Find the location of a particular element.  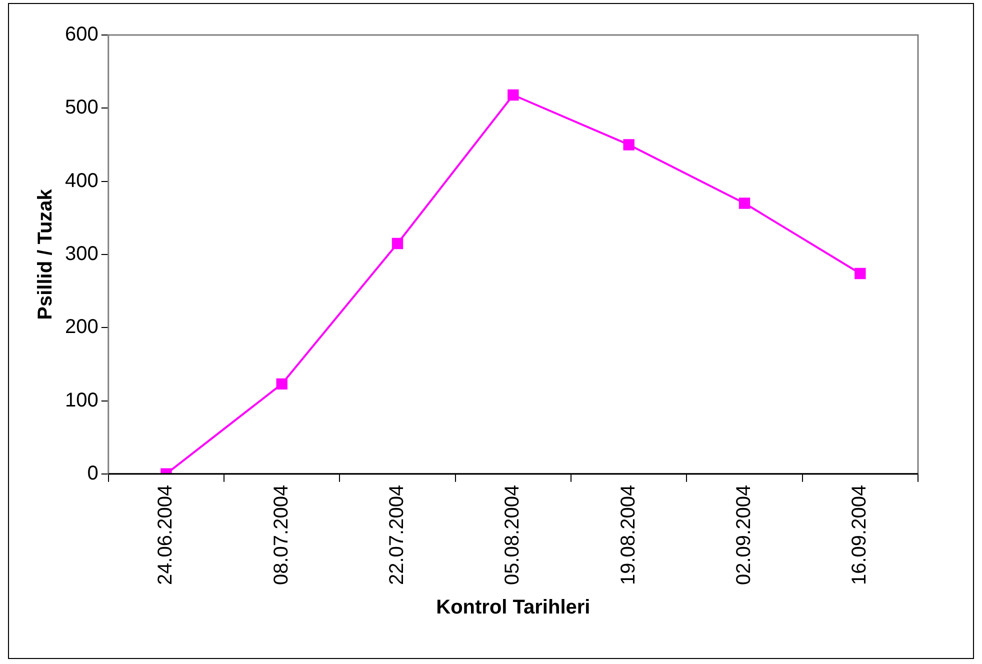

y-tick-label: 500 is located at coordinates (81, 107).